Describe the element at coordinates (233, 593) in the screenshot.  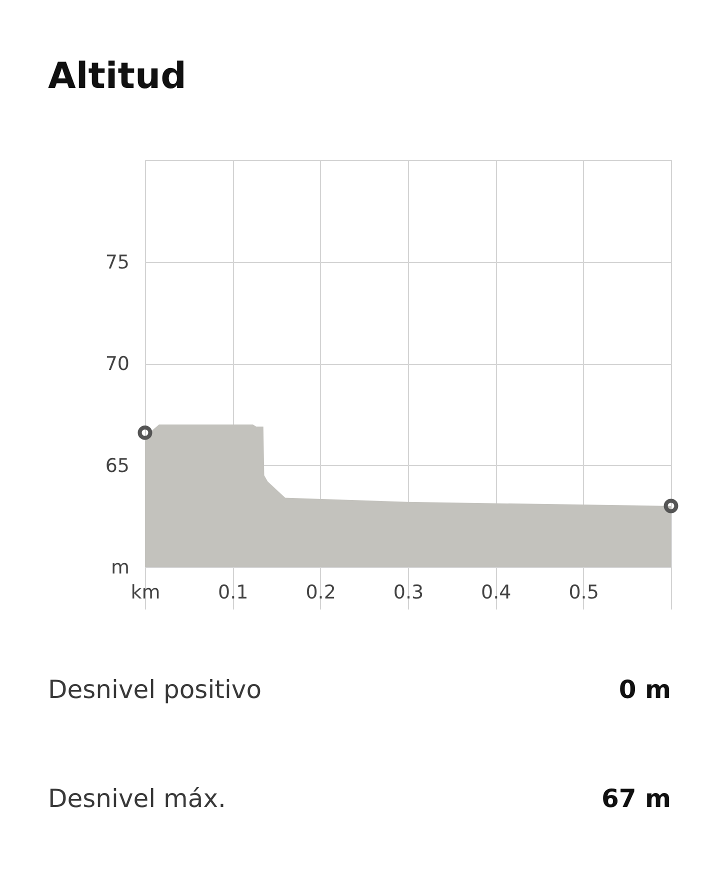
I see `x-tick-label: 0.1` at that location.